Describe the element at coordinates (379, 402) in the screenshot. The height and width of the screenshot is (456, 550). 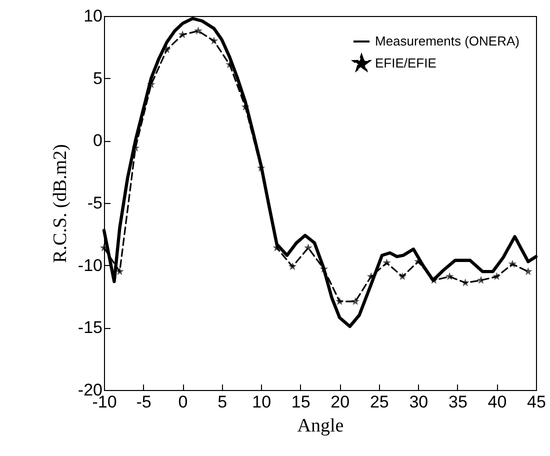
I see `x-tick-label: 25` at that location.